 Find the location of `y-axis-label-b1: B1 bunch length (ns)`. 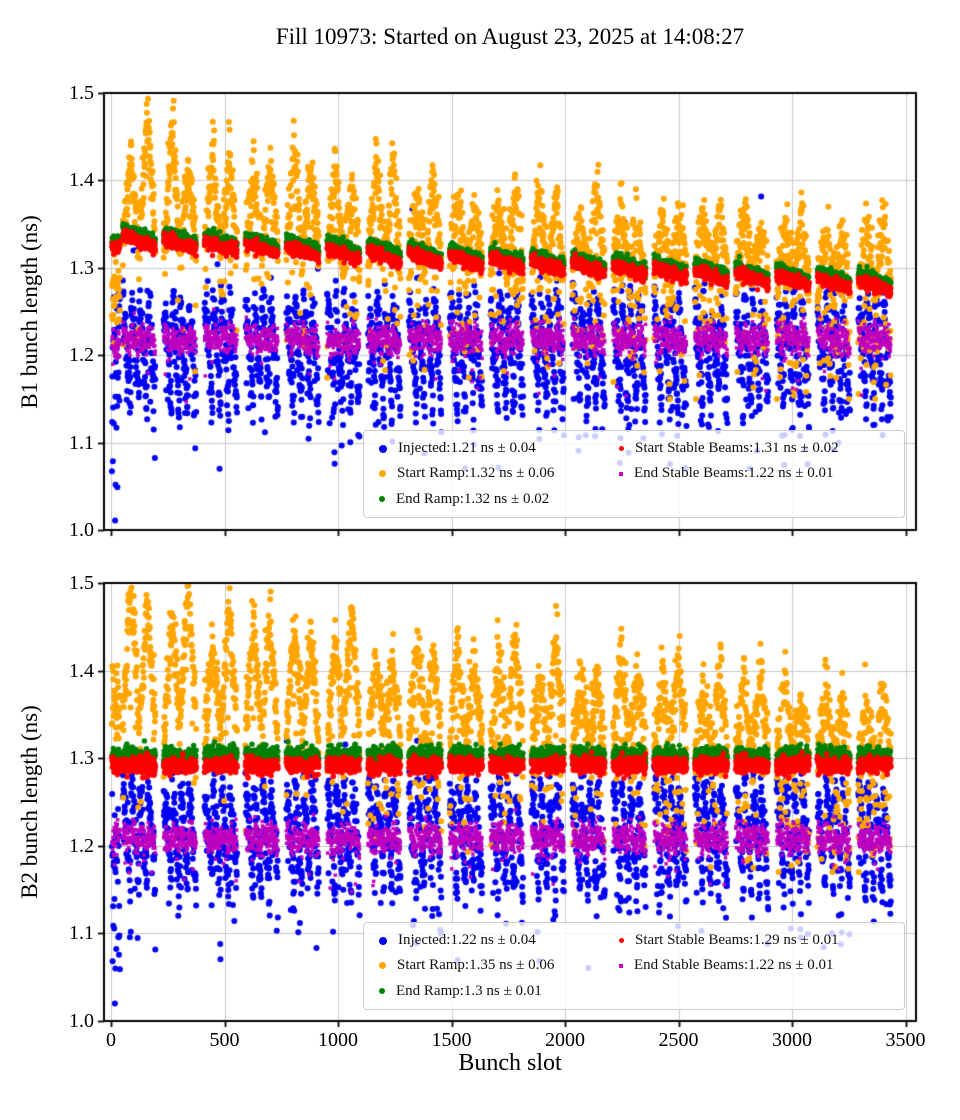

y-axis-label-b1: B1 bunch length (ns) is located at coordinates (29, 311).